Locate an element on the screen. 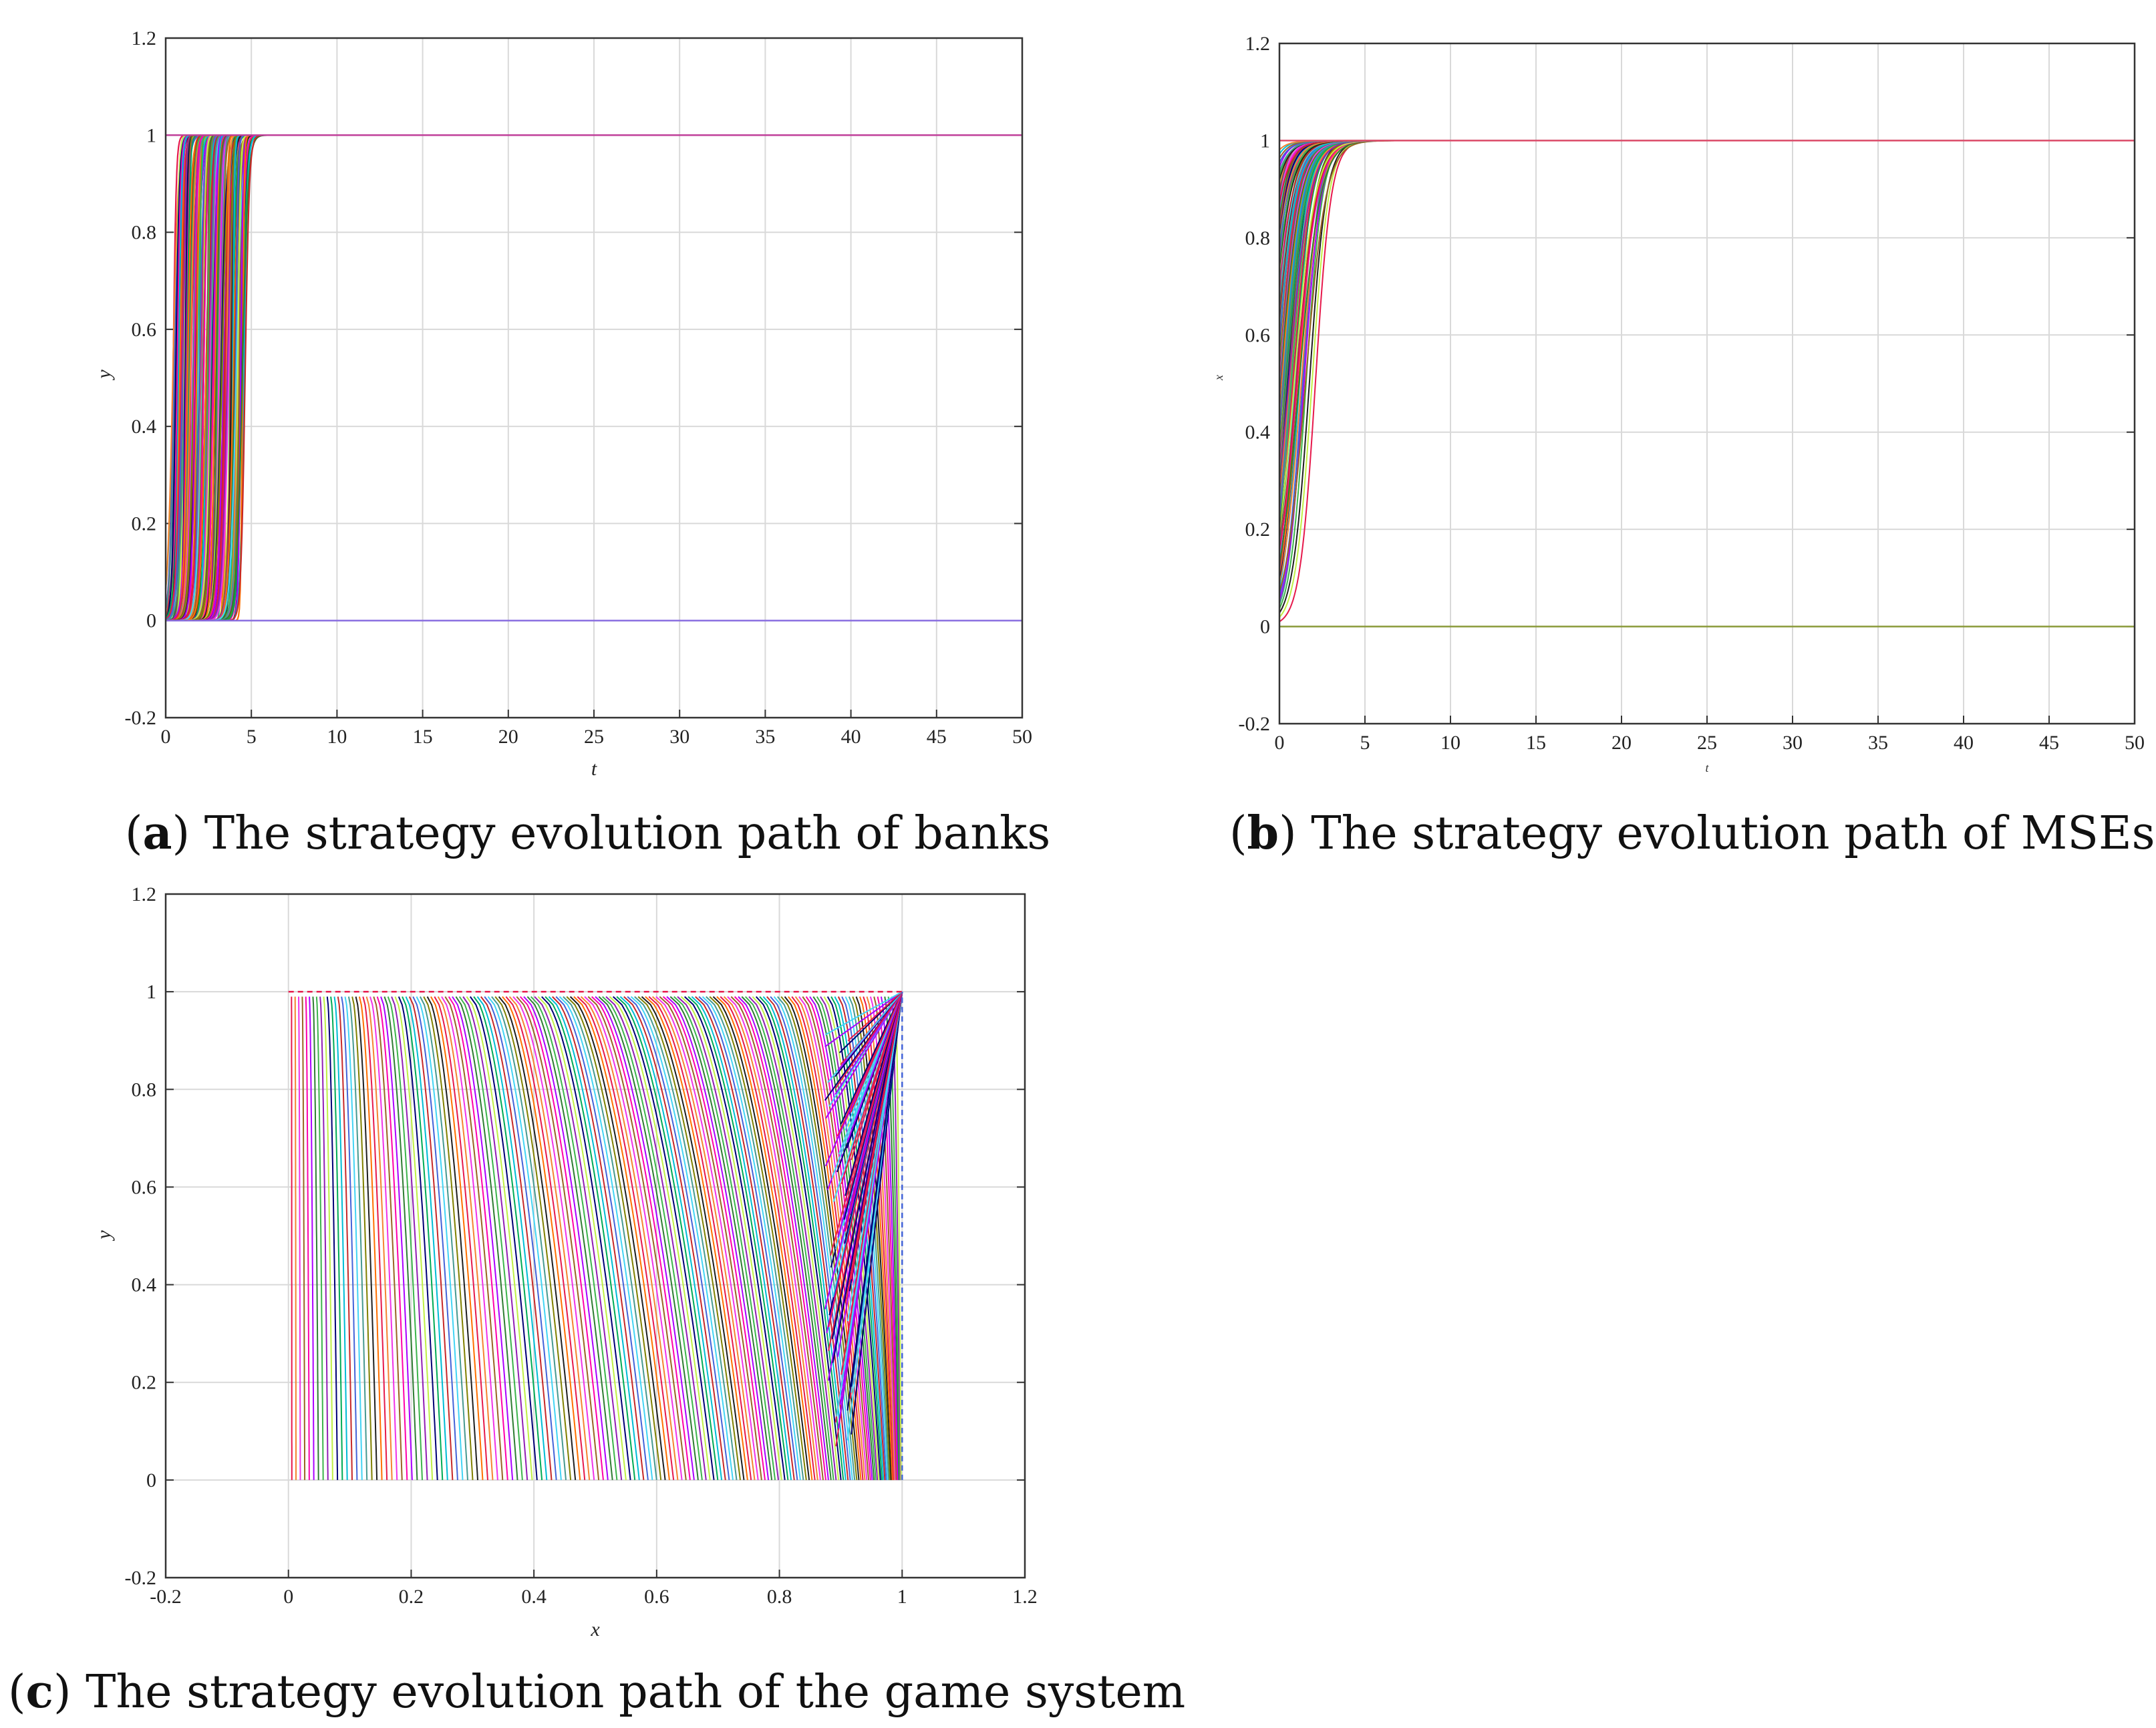  b-x-tick-label: 20 is located at coordinates (1621, 743).